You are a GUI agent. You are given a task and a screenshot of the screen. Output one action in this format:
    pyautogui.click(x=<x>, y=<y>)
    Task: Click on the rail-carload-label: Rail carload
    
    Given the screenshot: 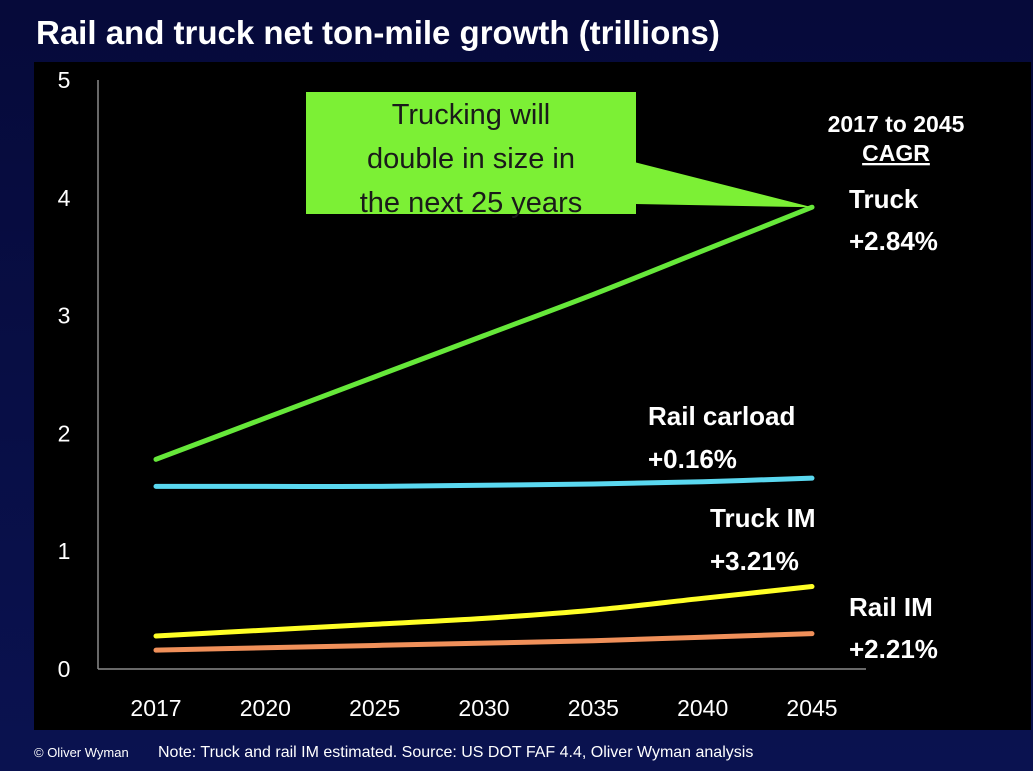 What is the action you would take?
    pyautogui.click(x=721, y=416)
    